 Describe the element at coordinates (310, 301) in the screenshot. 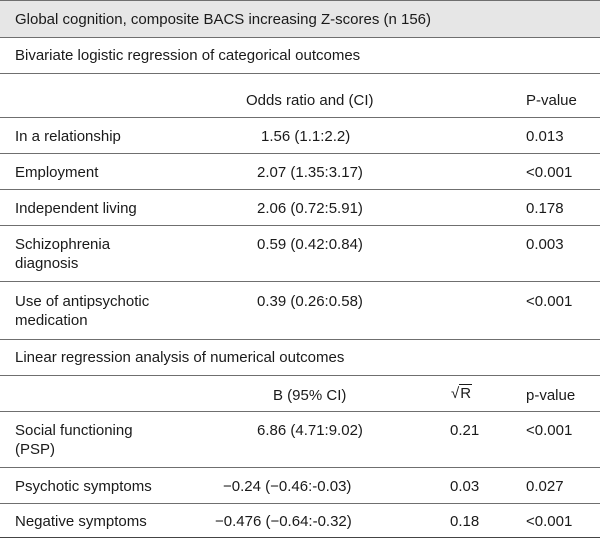

I see `row-odds-ratio: 0.39 (0.26:0.58)` at that location.